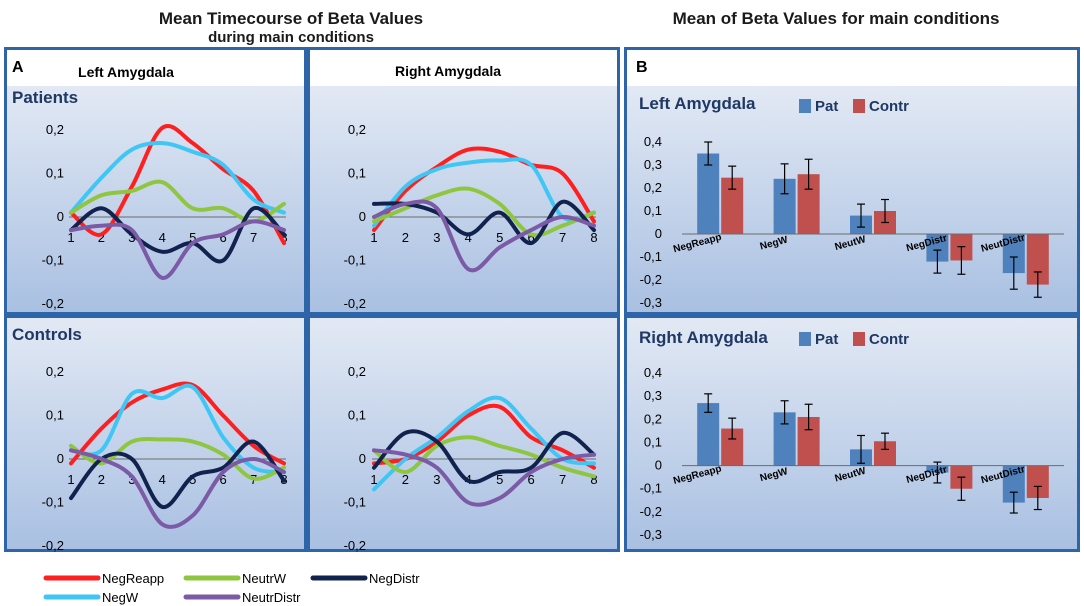  Describe the element at coordinates (653, 395) in the screenshot. I see `y-tick-label: 0,3` at that location.